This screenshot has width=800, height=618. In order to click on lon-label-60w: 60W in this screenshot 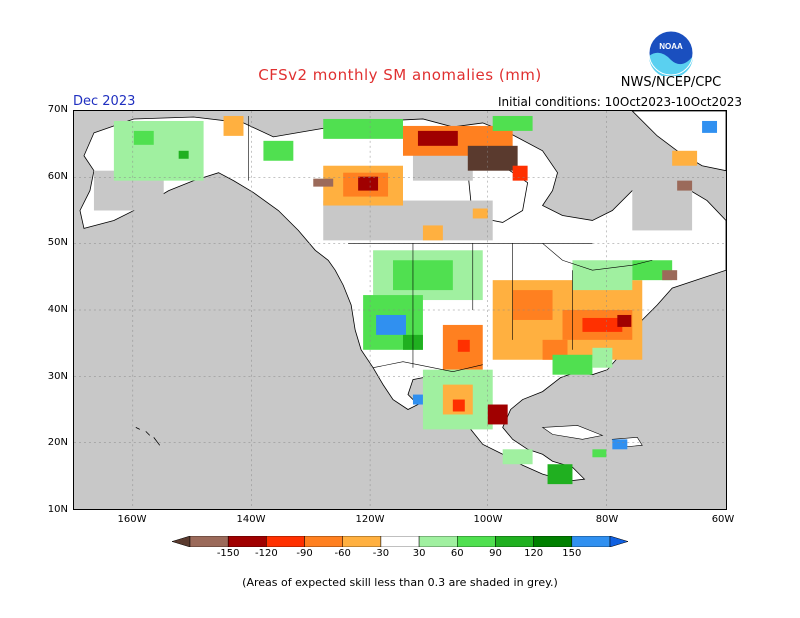, I will do `click(723, 519)`.